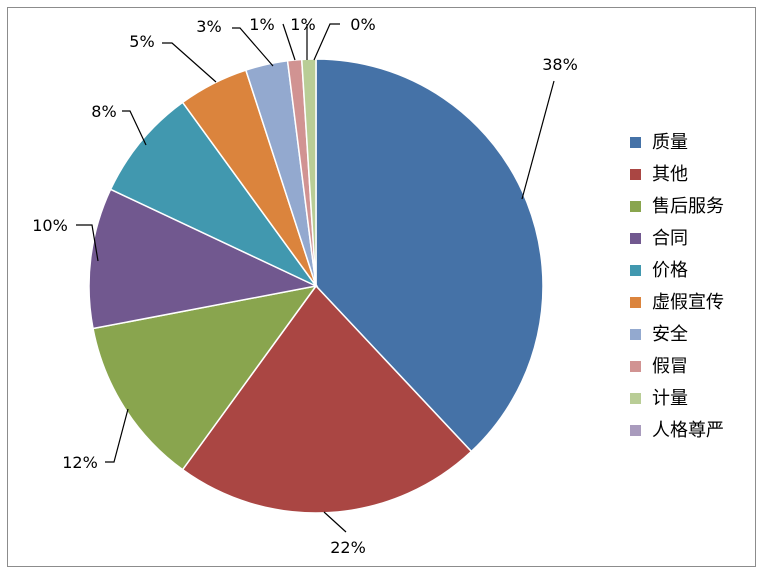  I want to click on data-label: 12%, so click(80, 462).